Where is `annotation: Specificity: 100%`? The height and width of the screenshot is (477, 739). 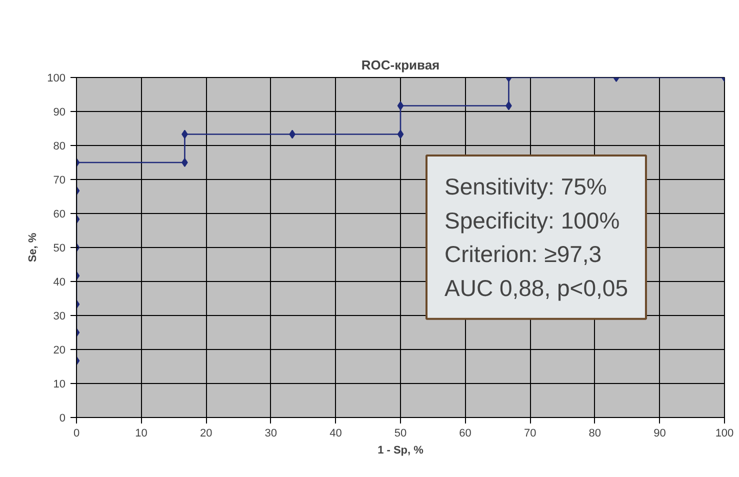
annotation: Specificity: 100% is located at coordinates (532, 220).